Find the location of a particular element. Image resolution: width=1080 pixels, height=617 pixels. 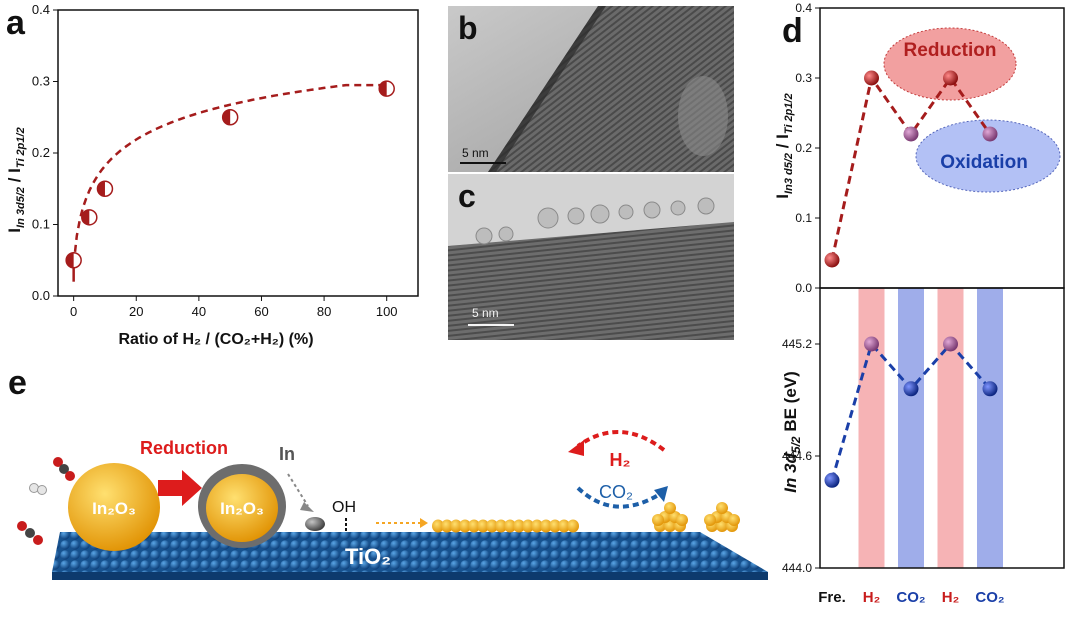

chart-d-top-ytick-label: 0.1 is located at coordinates (803, 218).